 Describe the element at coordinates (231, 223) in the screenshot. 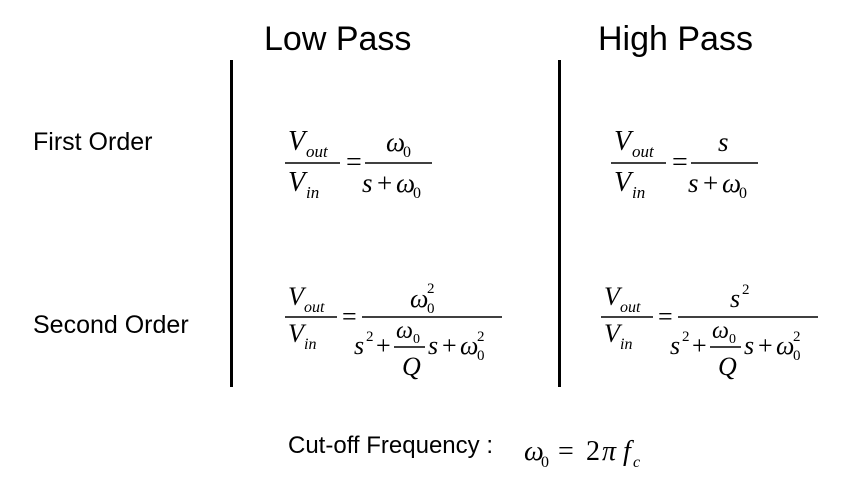

I see `column-divider-left` at that location.